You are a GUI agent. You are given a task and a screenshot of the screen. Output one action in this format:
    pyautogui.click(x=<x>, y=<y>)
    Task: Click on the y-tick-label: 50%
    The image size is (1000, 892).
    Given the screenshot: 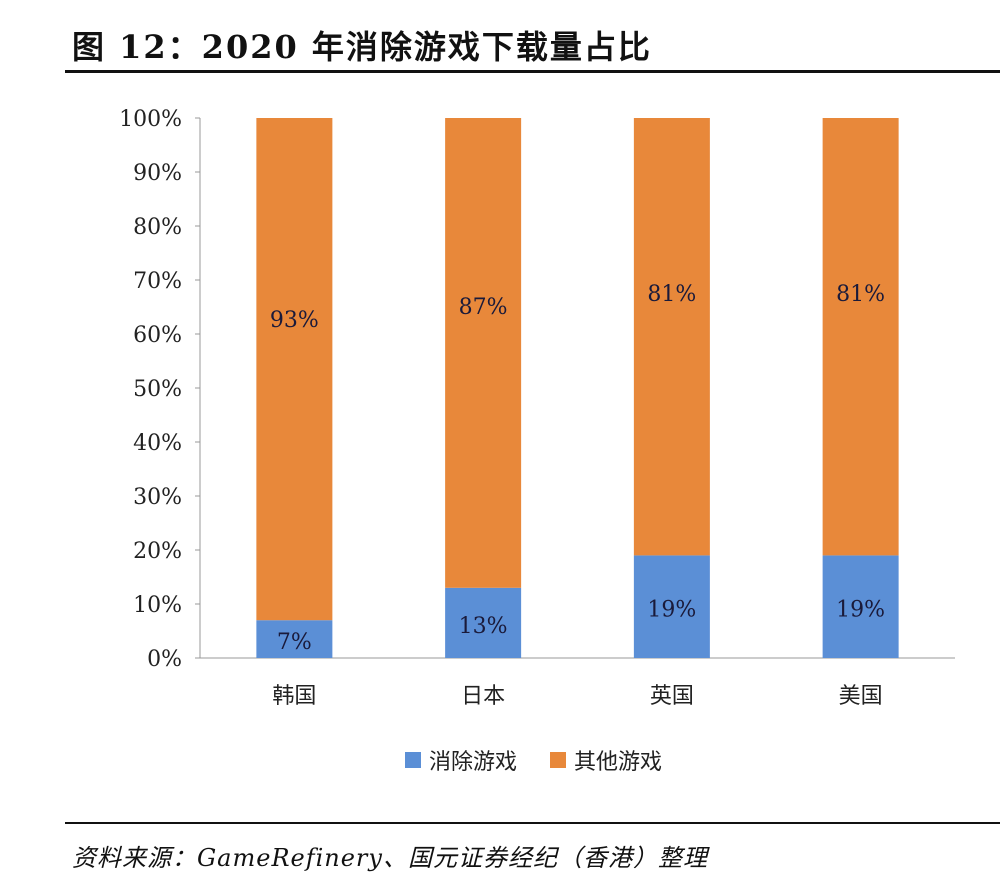 What is the action you would take?
    pyautogui.click(x=157, y=389)
    